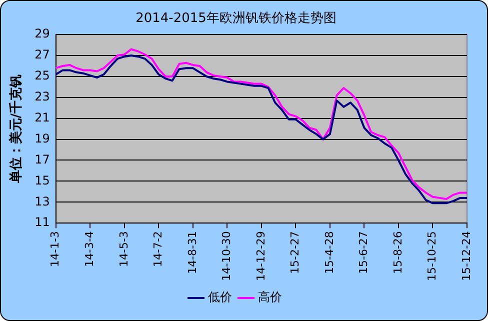 This screenshot has height=321, width=488. I want to click on x-tick-label: 14-10-30, so click(227, 256).